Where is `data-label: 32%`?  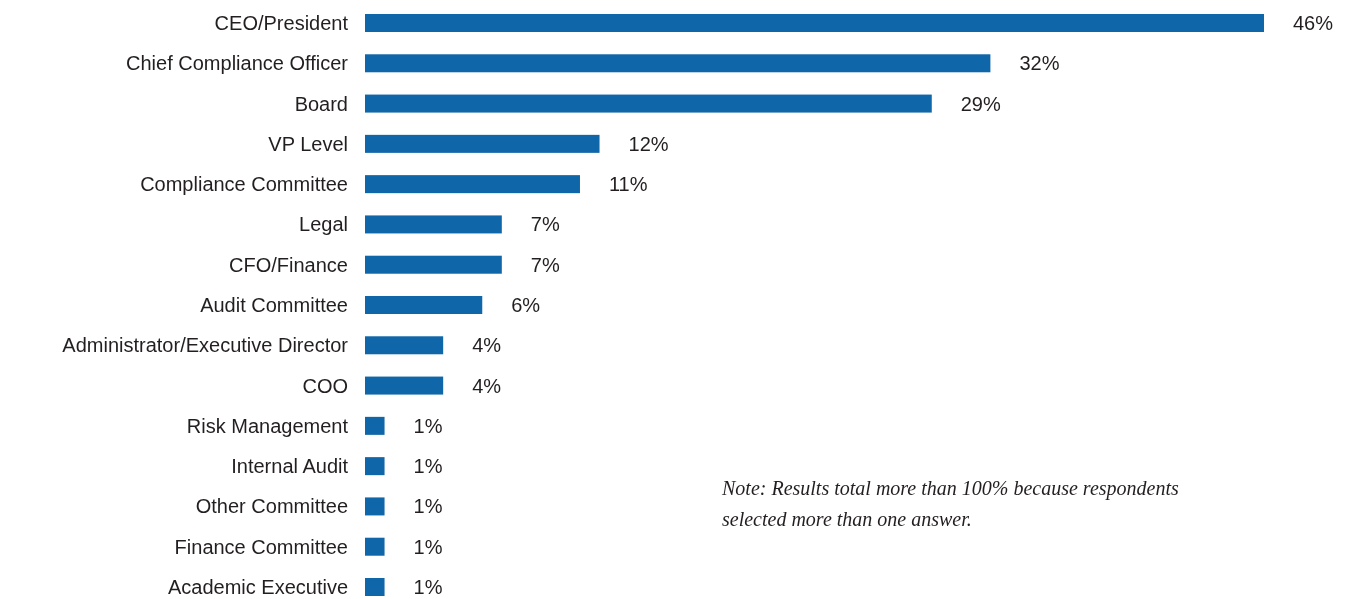 data-label: 32% is located at coordinates (1039, 63).